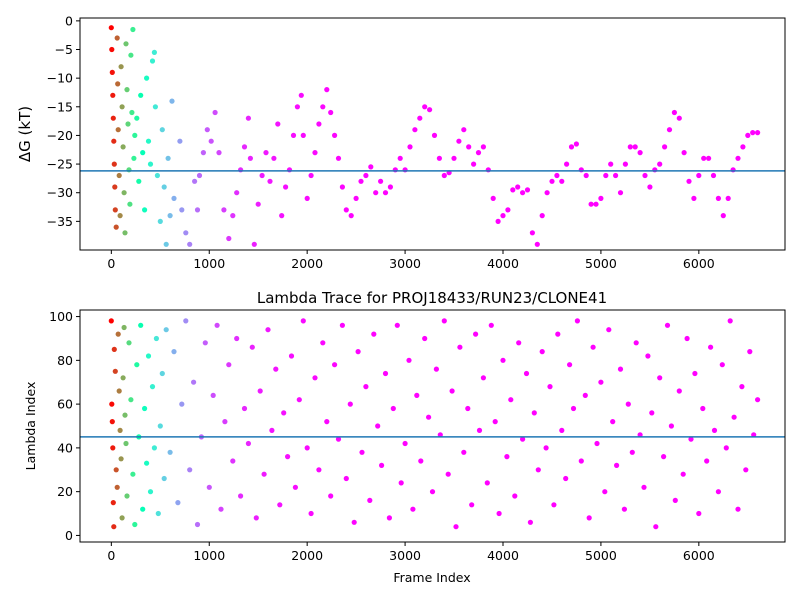 This screenshot has width=800, height=600. Describe the element at coordinates (69, 20) in the screenshot. I see `dg-y-tick-label: 0` at that location.